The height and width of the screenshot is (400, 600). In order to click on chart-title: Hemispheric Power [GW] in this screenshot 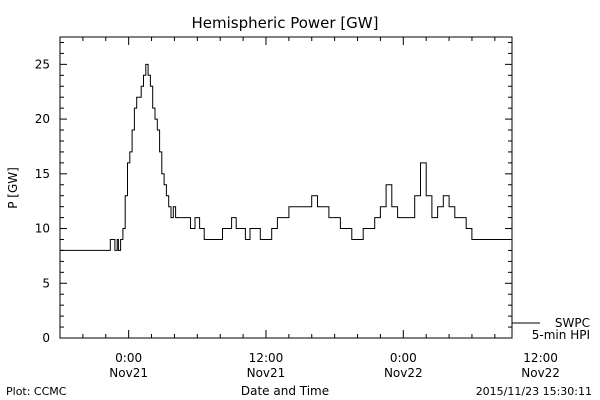, I will do `click(285, 23)`.